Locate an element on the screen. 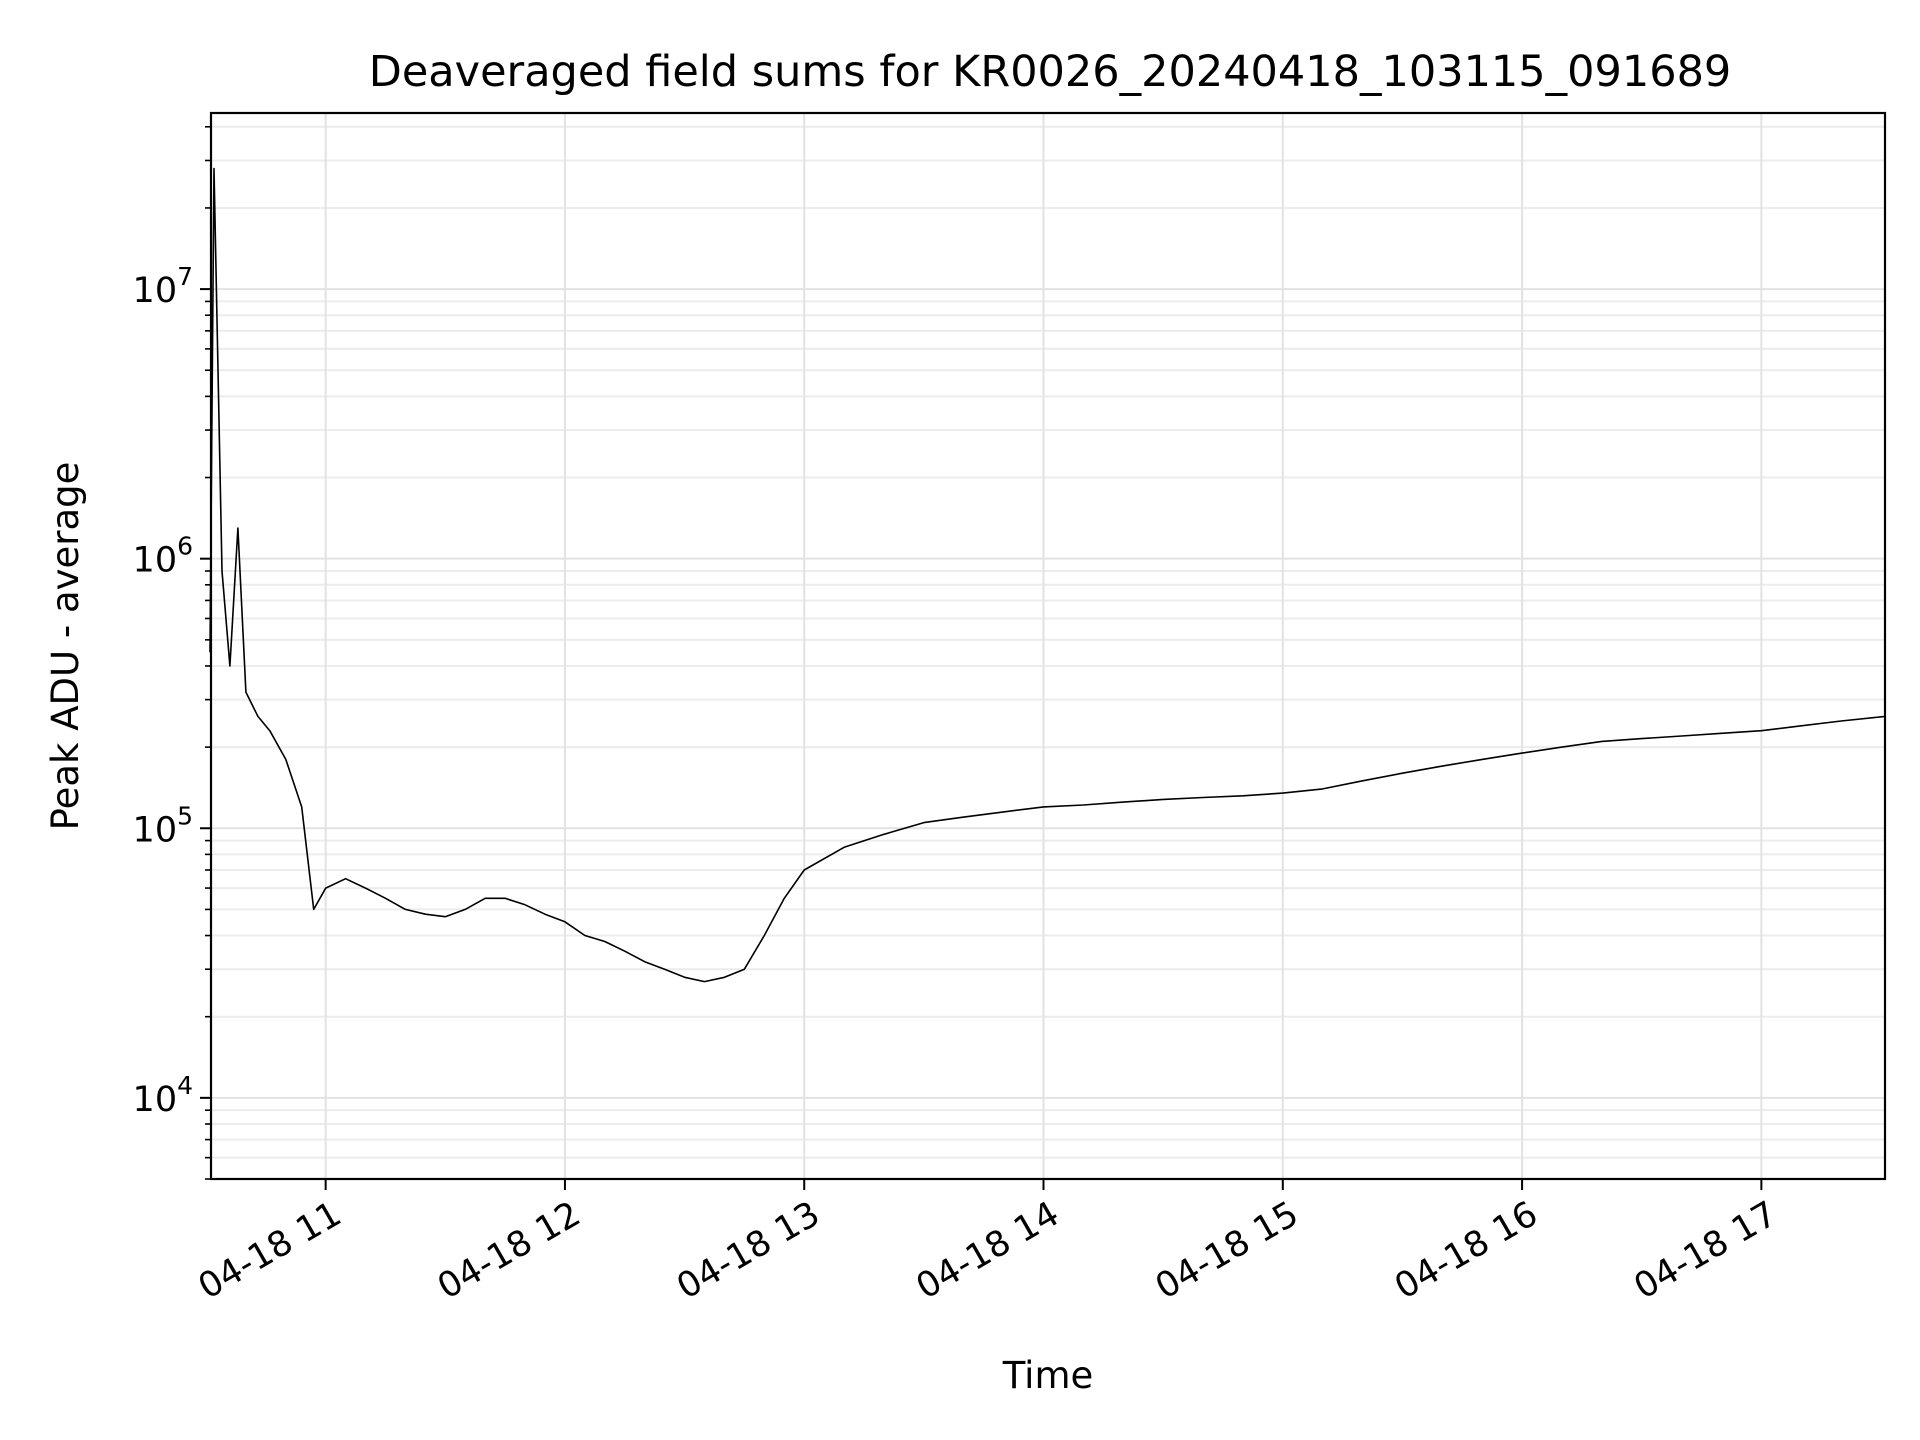 The height and width of the screenshot is (1440, 1920). y-tick-label: 10⁴ is located at coordinates (163, 1095).